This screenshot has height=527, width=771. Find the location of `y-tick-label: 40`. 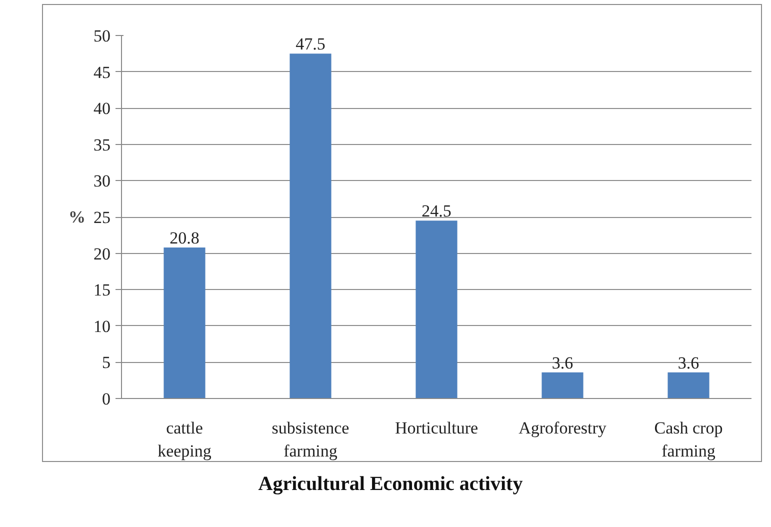

y-tick-label: 40 is located at coordinates (102, 108).